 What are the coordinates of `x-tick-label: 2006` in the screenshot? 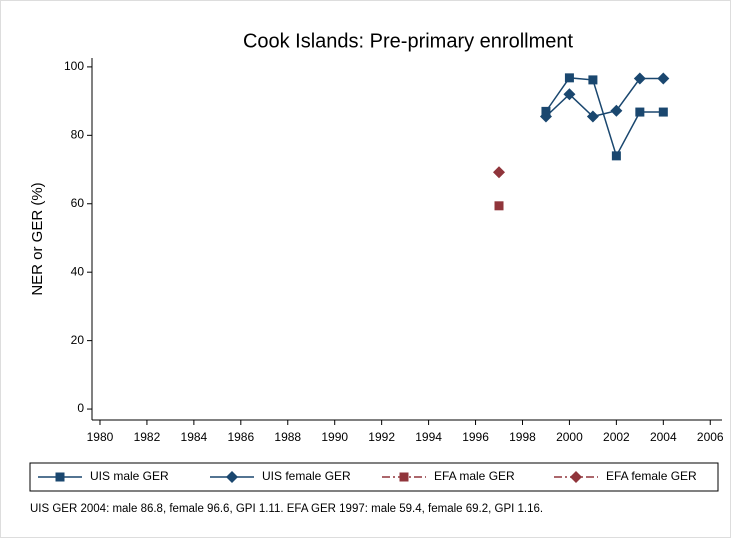 It's located at (710, 437).